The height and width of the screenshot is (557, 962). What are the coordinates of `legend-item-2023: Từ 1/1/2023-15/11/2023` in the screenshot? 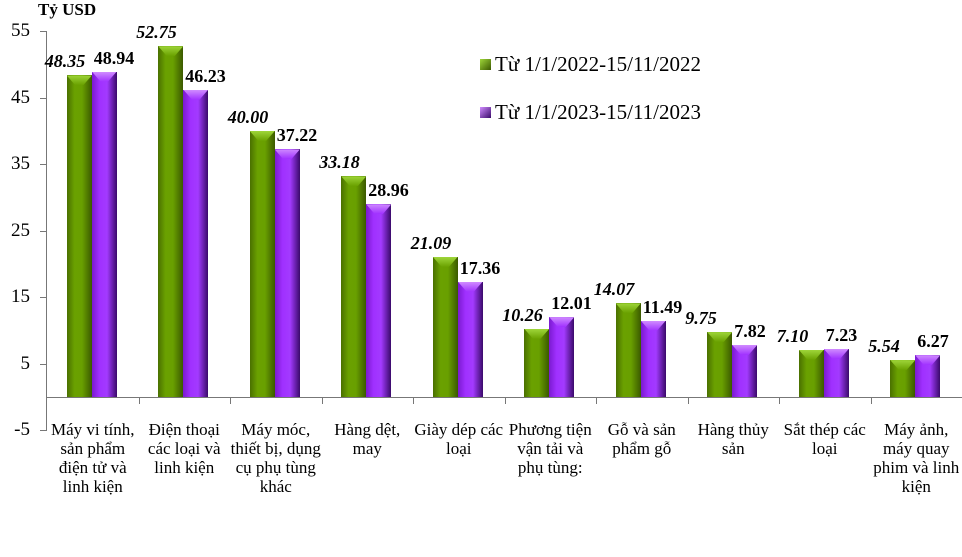 It's located at (590, 112).